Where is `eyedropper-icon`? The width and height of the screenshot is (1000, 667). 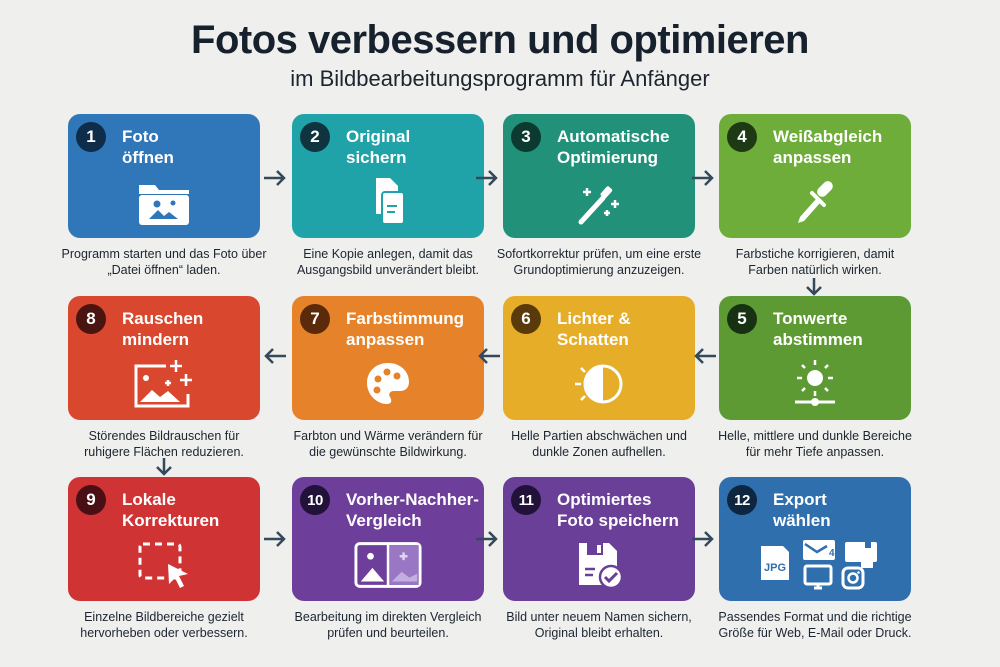
eyedropper-icon is located at coordinates (815, 202).